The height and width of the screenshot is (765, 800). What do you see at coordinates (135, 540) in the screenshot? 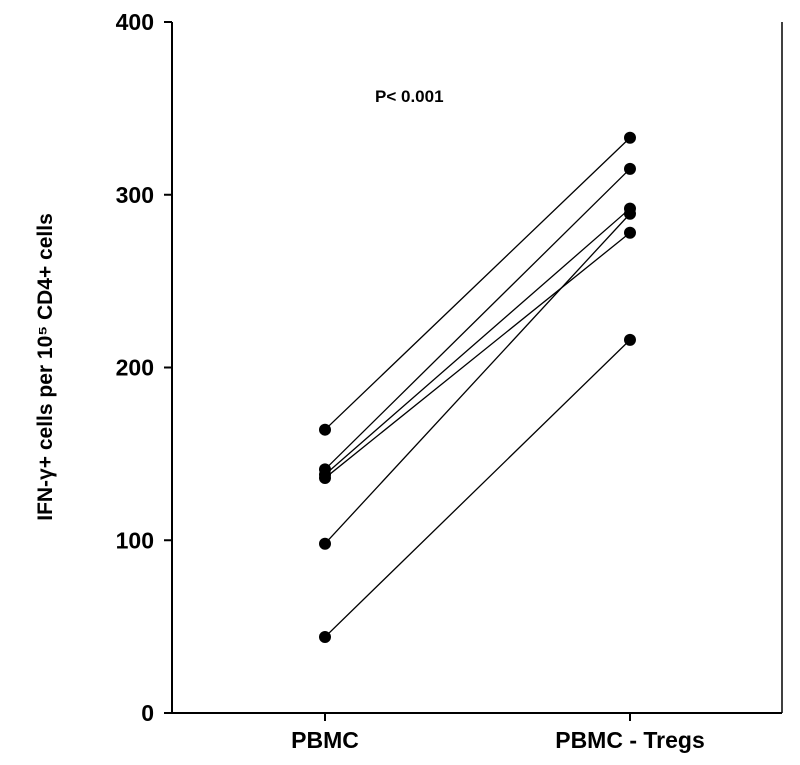
I see `y-tick-label: 100` at bounding box center [135, 540].